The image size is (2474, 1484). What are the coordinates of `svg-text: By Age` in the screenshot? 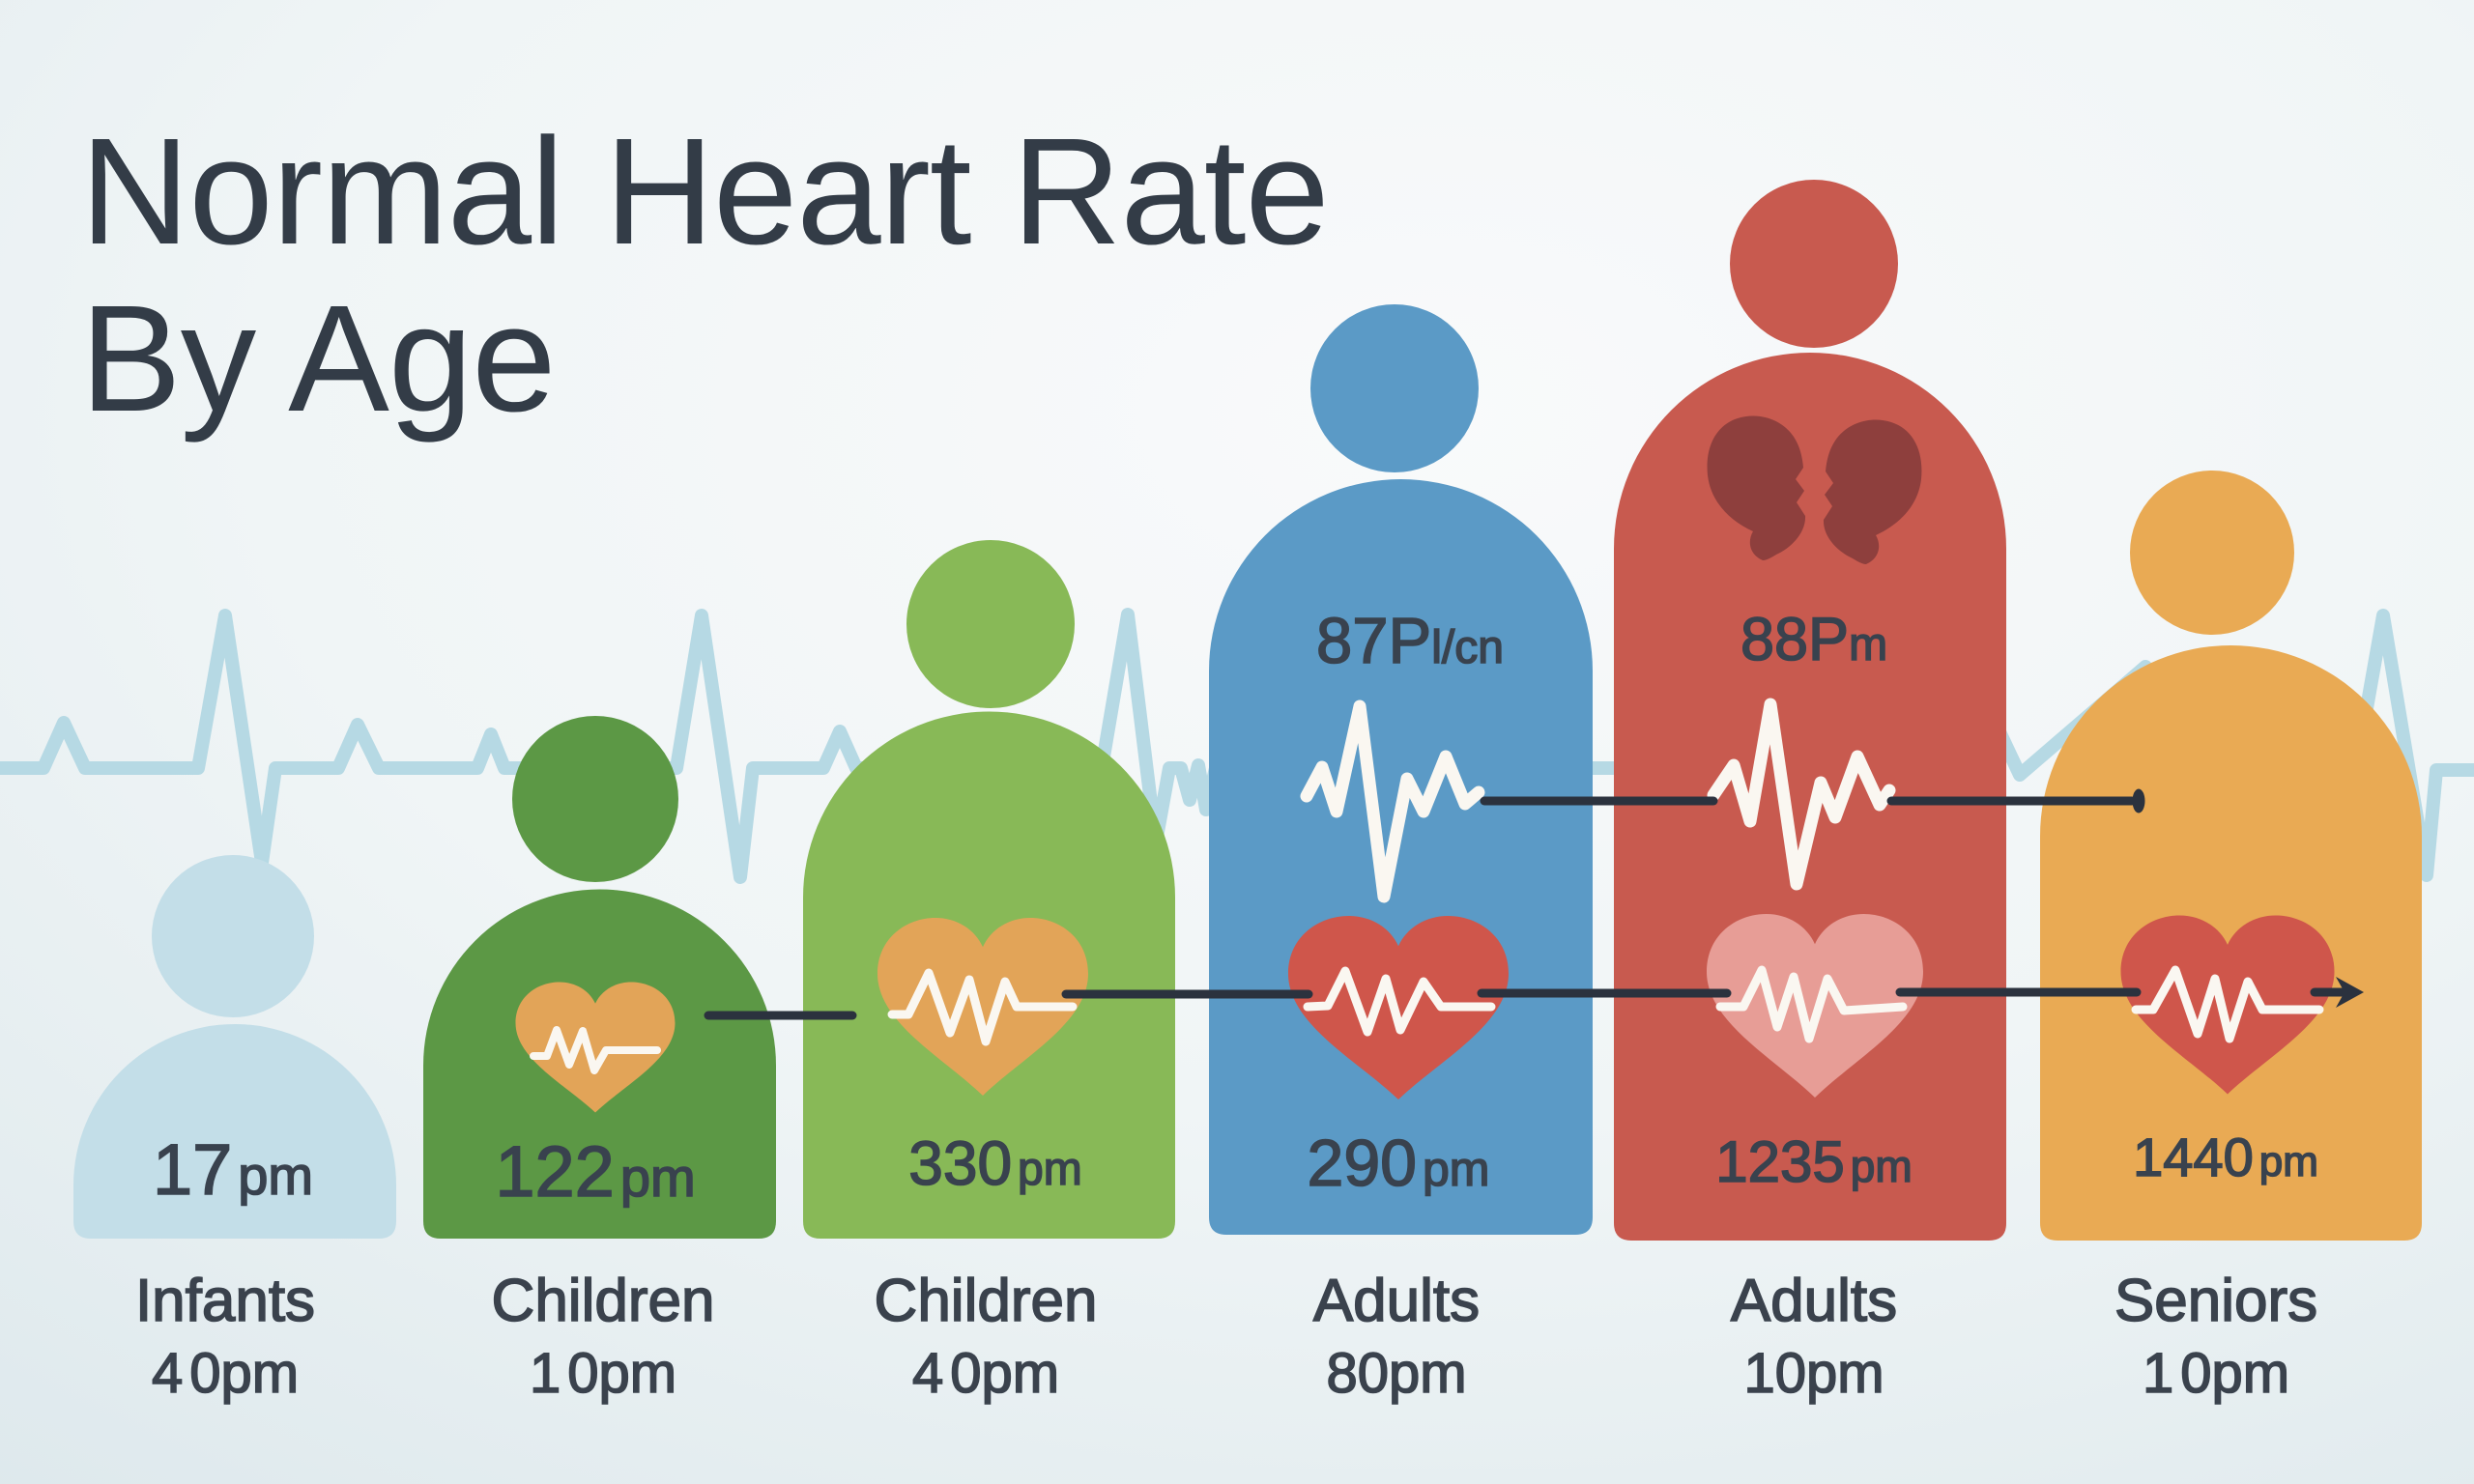 It's located at (318, 359).